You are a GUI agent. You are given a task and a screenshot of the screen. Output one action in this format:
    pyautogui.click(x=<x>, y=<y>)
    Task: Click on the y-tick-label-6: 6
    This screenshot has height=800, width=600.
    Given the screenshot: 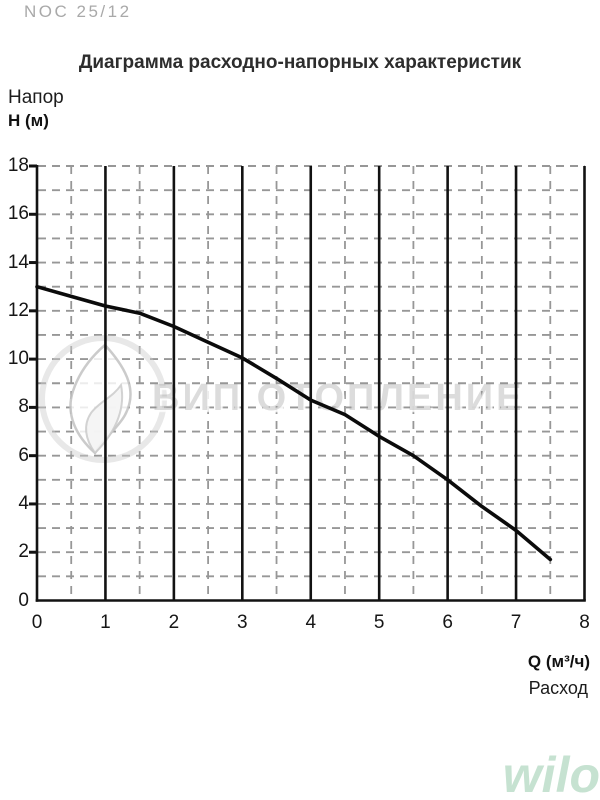 What is the action you would take?
    pyautogui.click(x=23, y=455)
    